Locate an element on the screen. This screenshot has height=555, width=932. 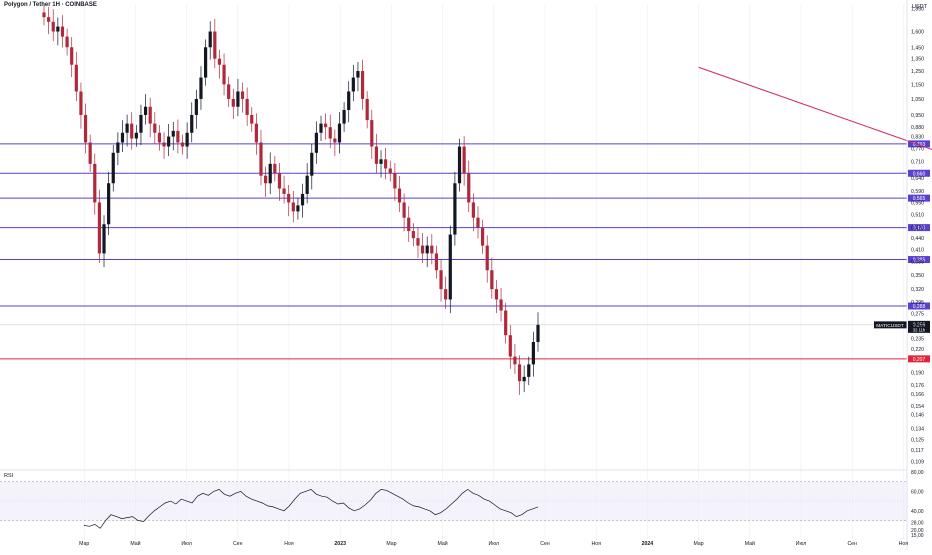
y-tick-label: 1,450 is located at coordinates (917, 48).